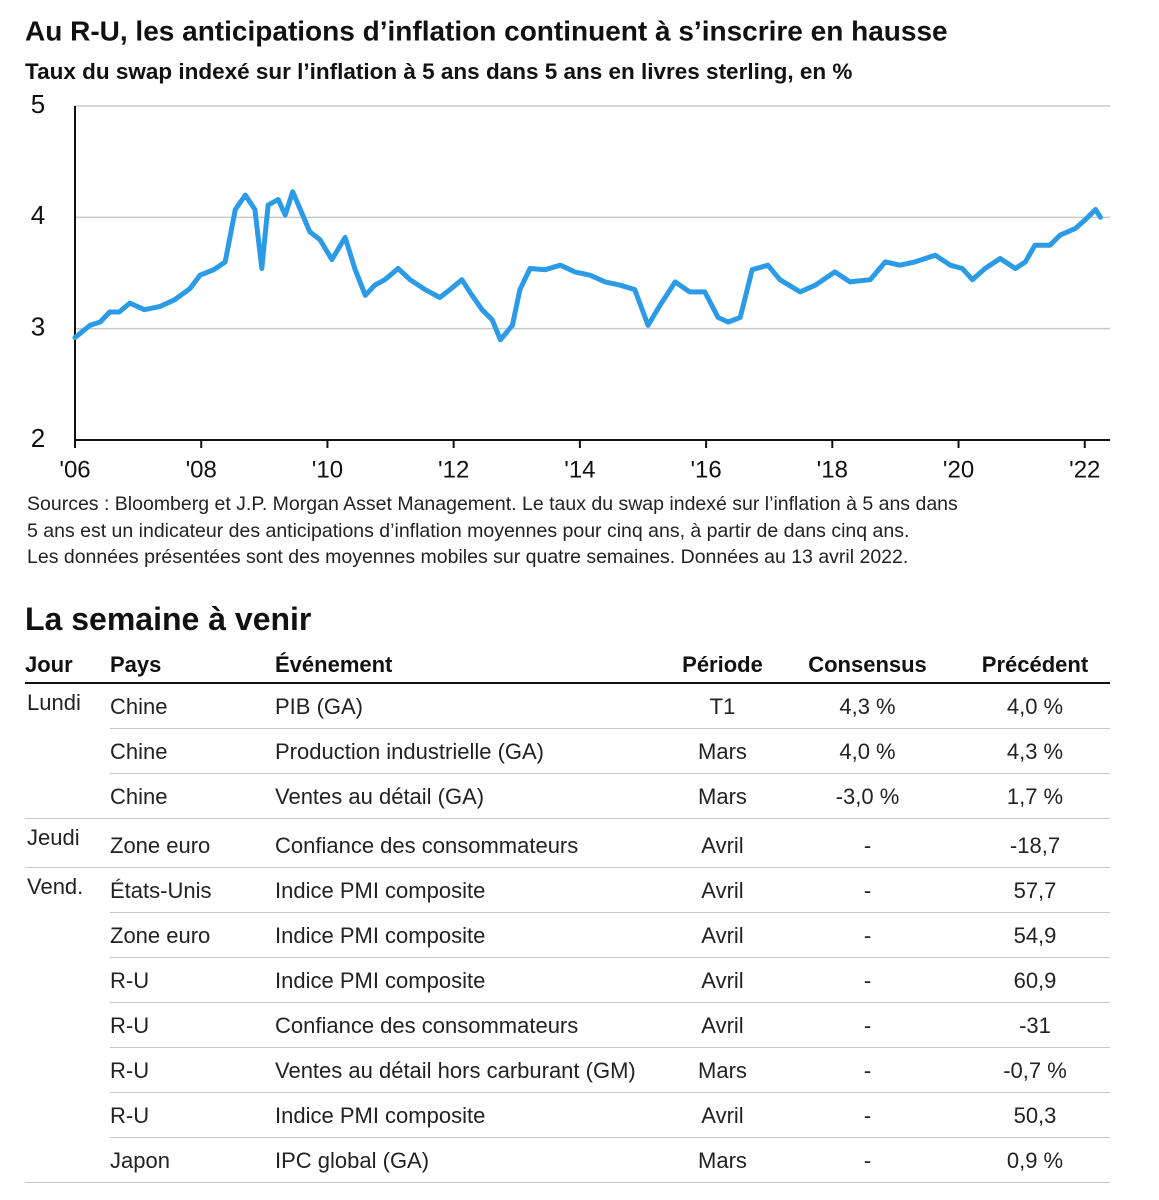 This screenshot has width=1159, height=1200. Describe the element at coordinates (472, 796) in the screenshot. I see `table-cell: Ventes au détail (GA)` at that location.